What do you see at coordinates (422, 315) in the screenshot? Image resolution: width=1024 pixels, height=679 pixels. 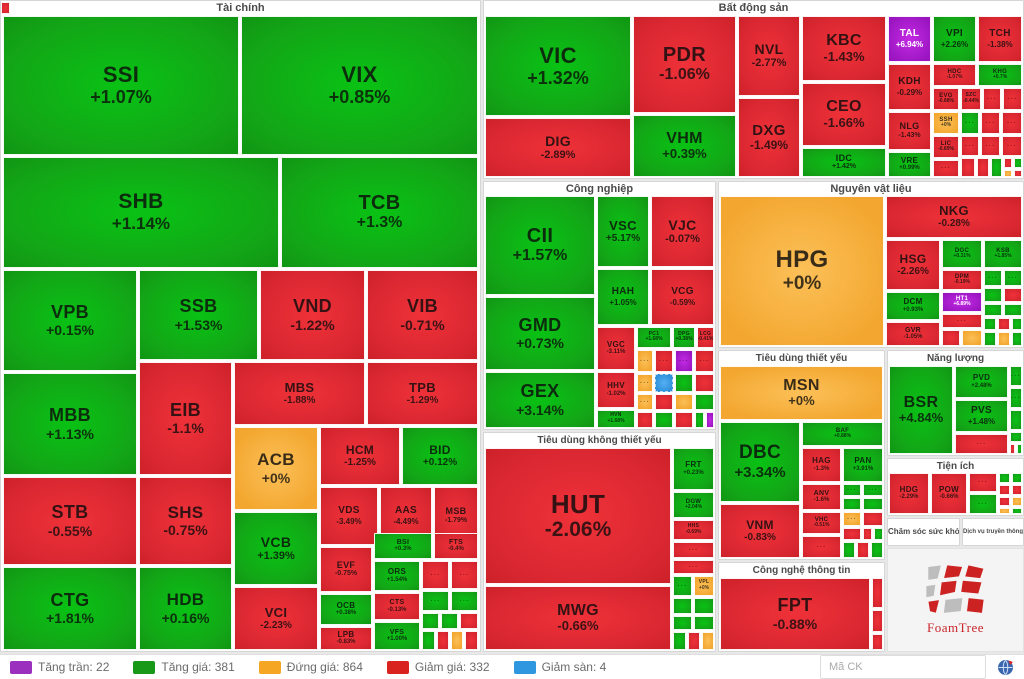 I see `stock-vib: VIB -0.71%` at bounding box center [422, 315].